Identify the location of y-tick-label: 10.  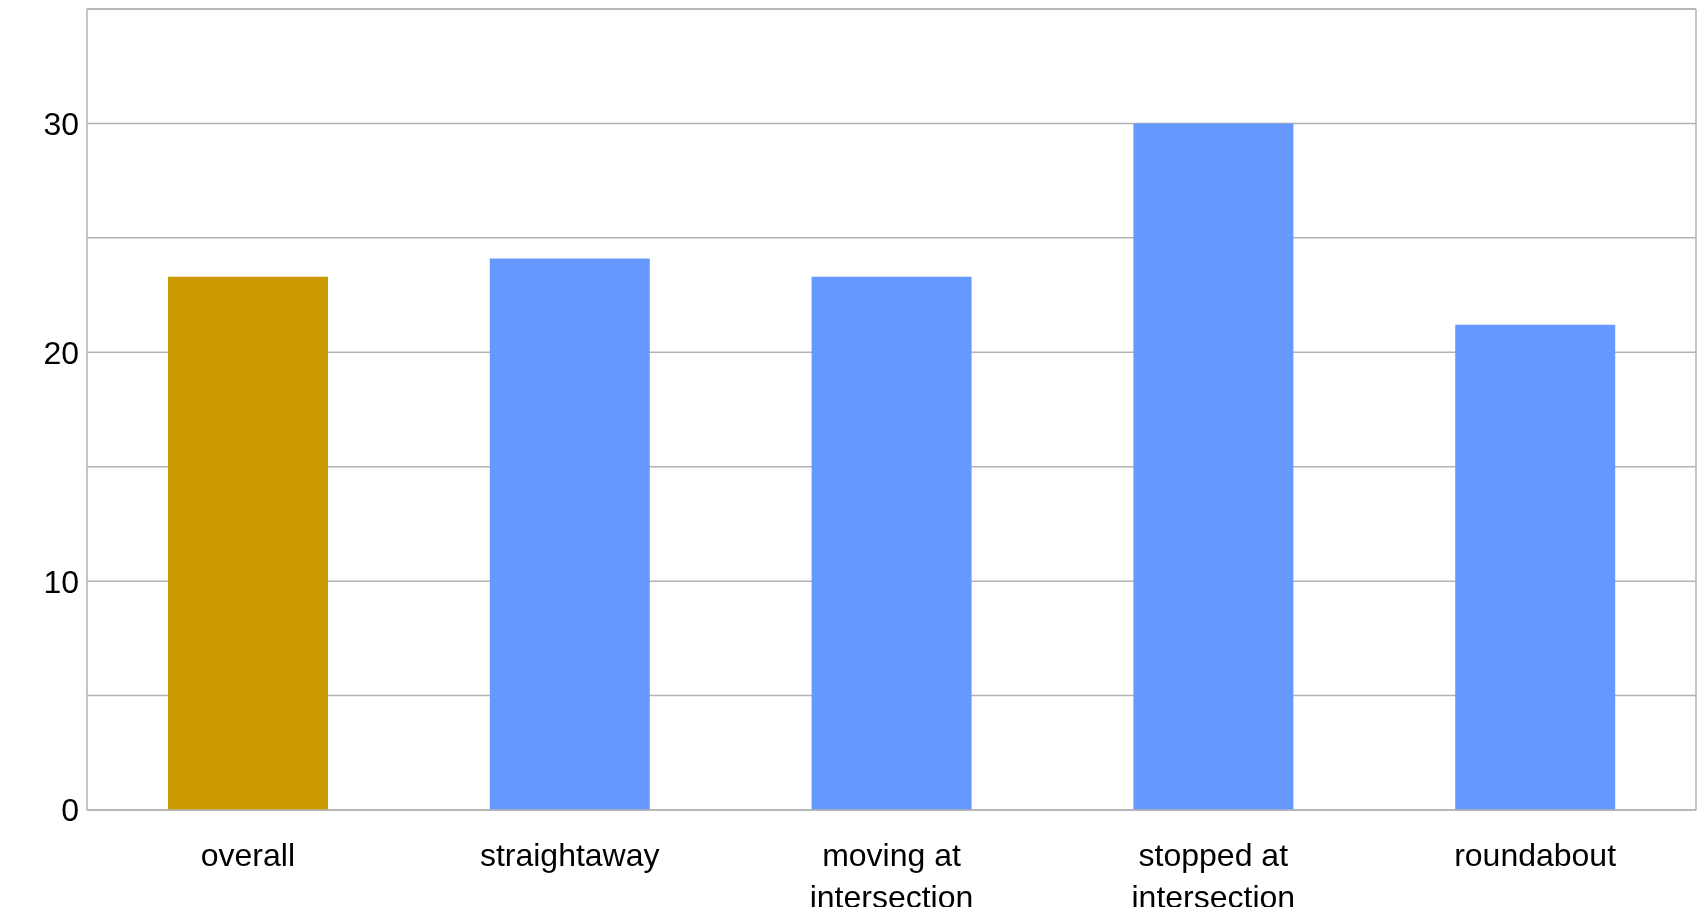
(61, 581).